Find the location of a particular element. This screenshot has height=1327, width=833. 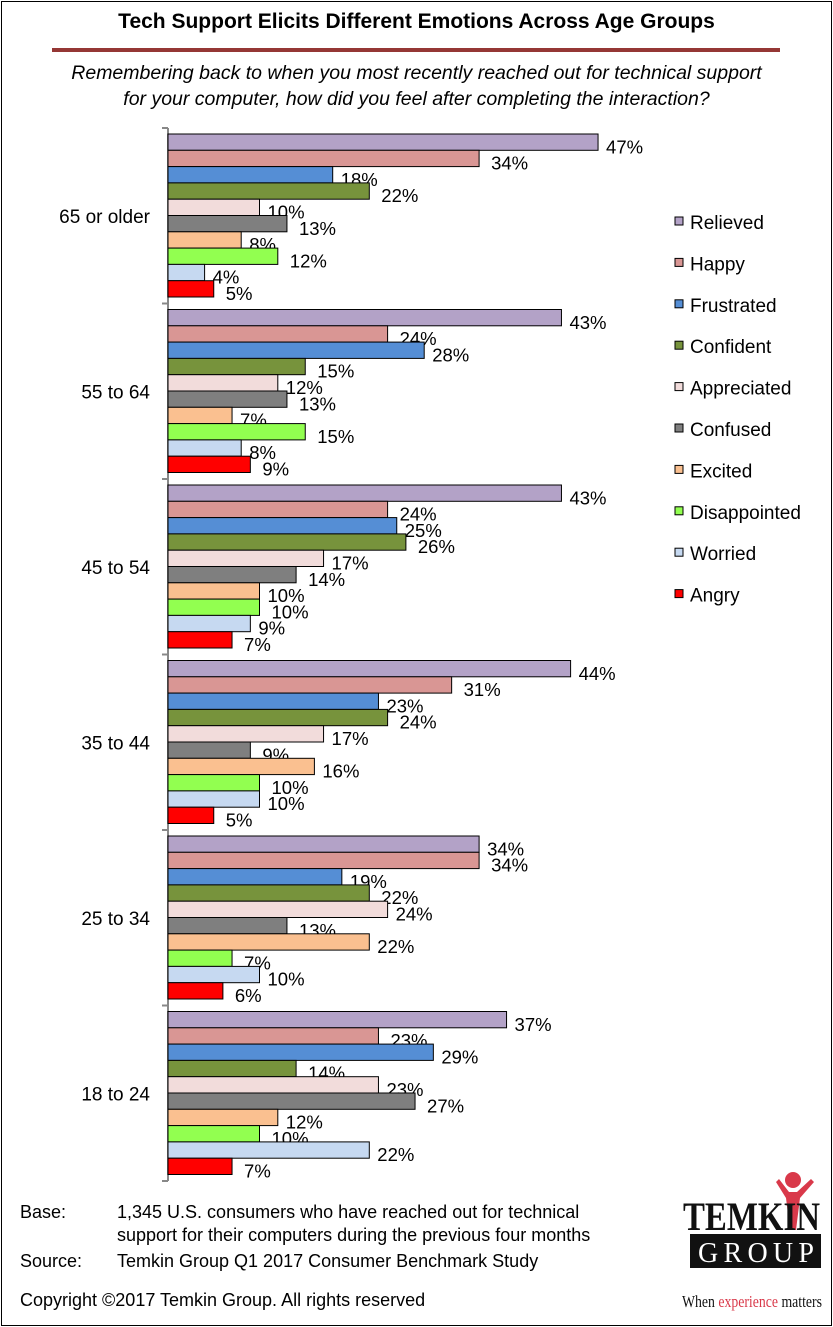

data-label: 17% is located at coordinates (350, 738).